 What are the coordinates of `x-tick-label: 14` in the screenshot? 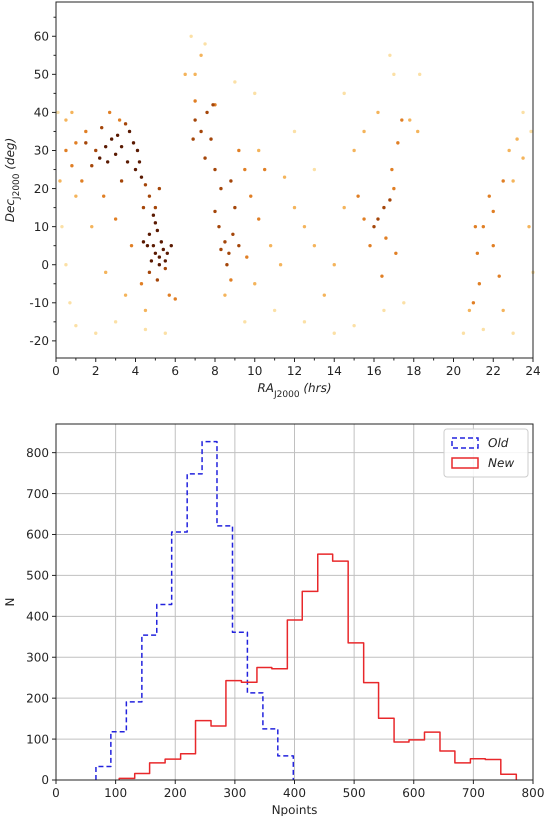 It's located at (334, 371).